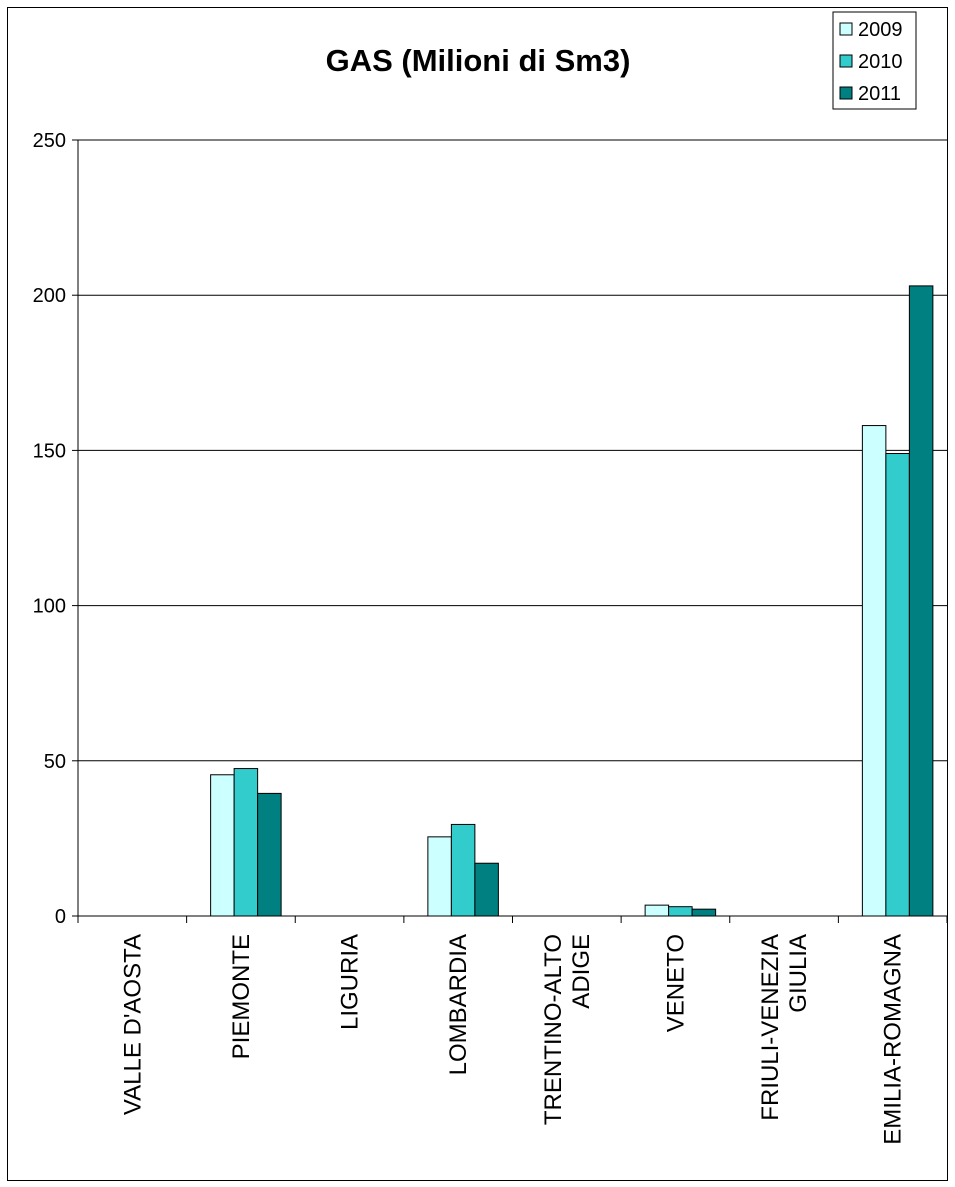 Image resolution: width=955 pixels, height=1187 pixels. I want to click on legend-label-2010: 2010, so click(880, 62).